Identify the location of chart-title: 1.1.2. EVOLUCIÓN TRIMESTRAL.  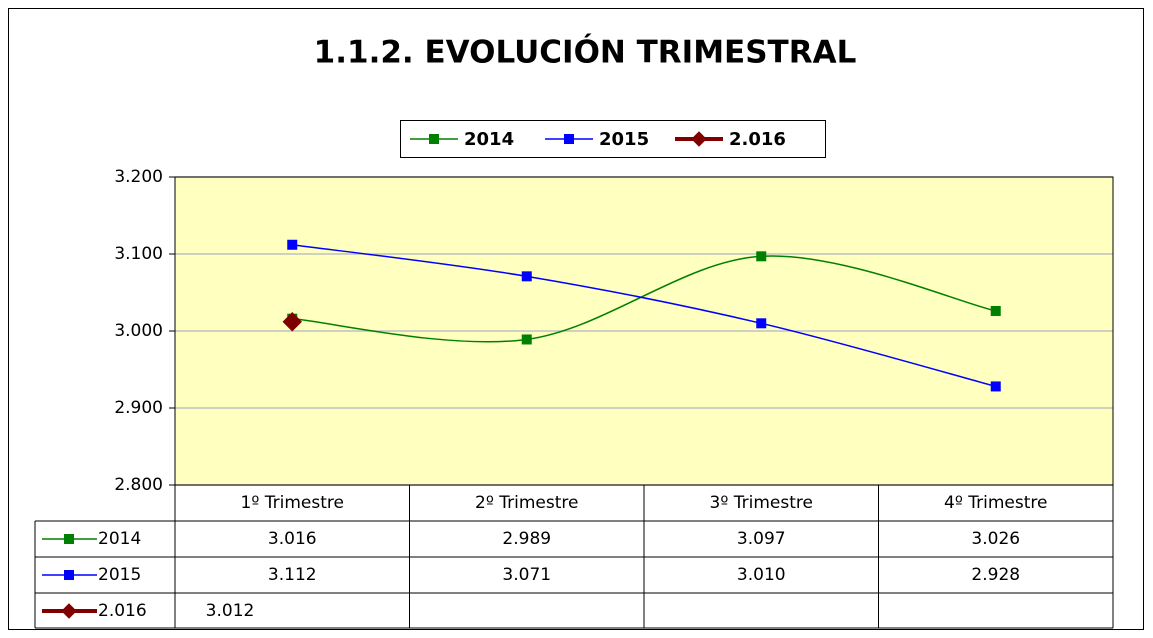
(585, 52).